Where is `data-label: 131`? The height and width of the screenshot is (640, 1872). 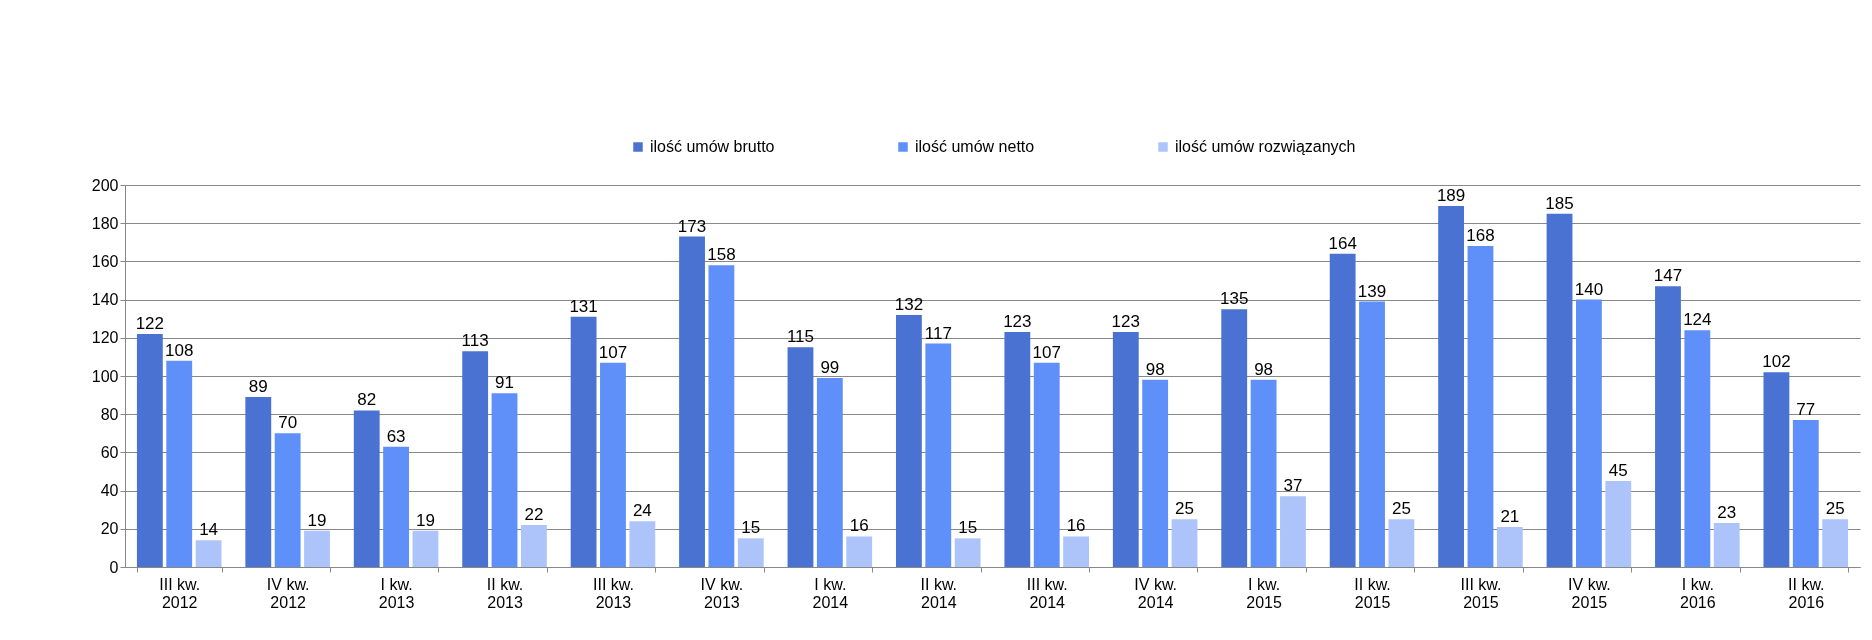 data-label: 131 is located at coordinates (583, 306).